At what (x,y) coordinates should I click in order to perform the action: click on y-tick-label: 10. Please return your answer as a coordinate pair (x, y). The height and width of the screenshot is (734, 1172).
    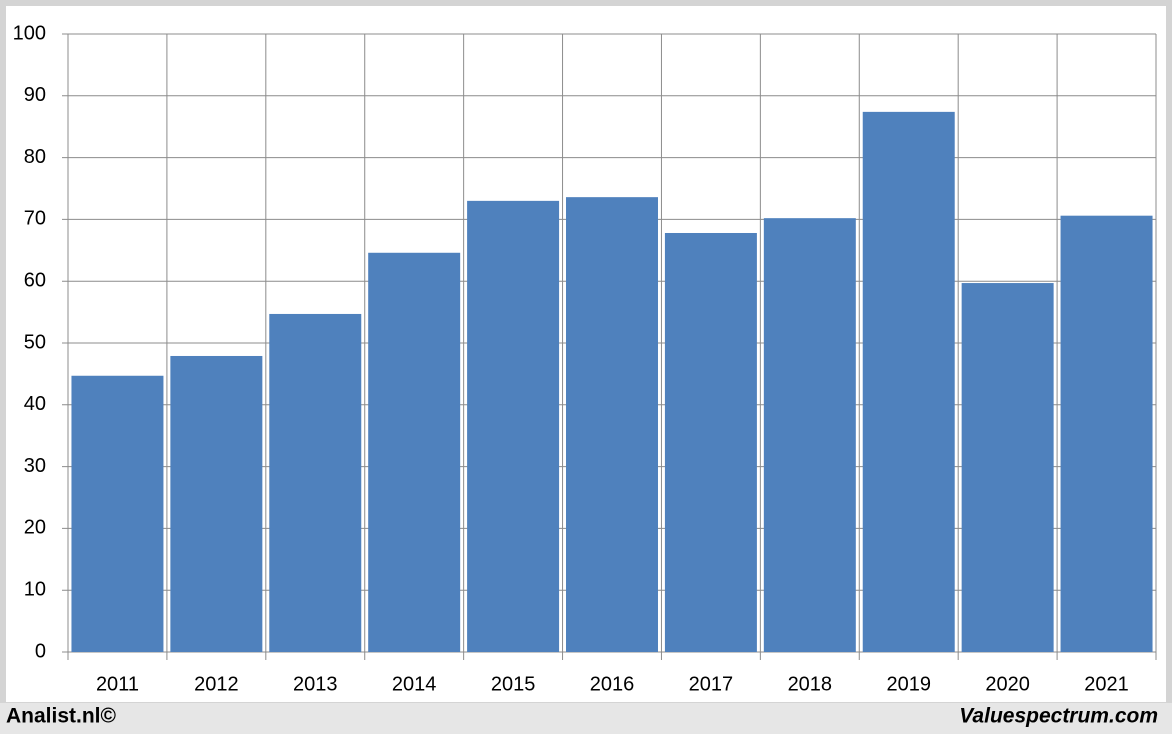
    Looking at the image, I should click on (35, 589).